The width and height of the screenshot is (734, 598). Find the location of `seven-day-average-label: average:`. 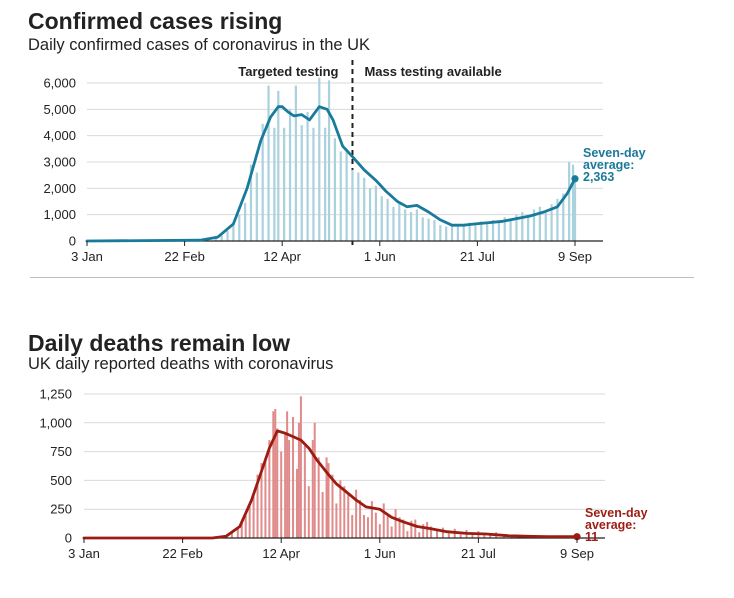

seven-day-average-label: average: is located at coordinates (608, 165).